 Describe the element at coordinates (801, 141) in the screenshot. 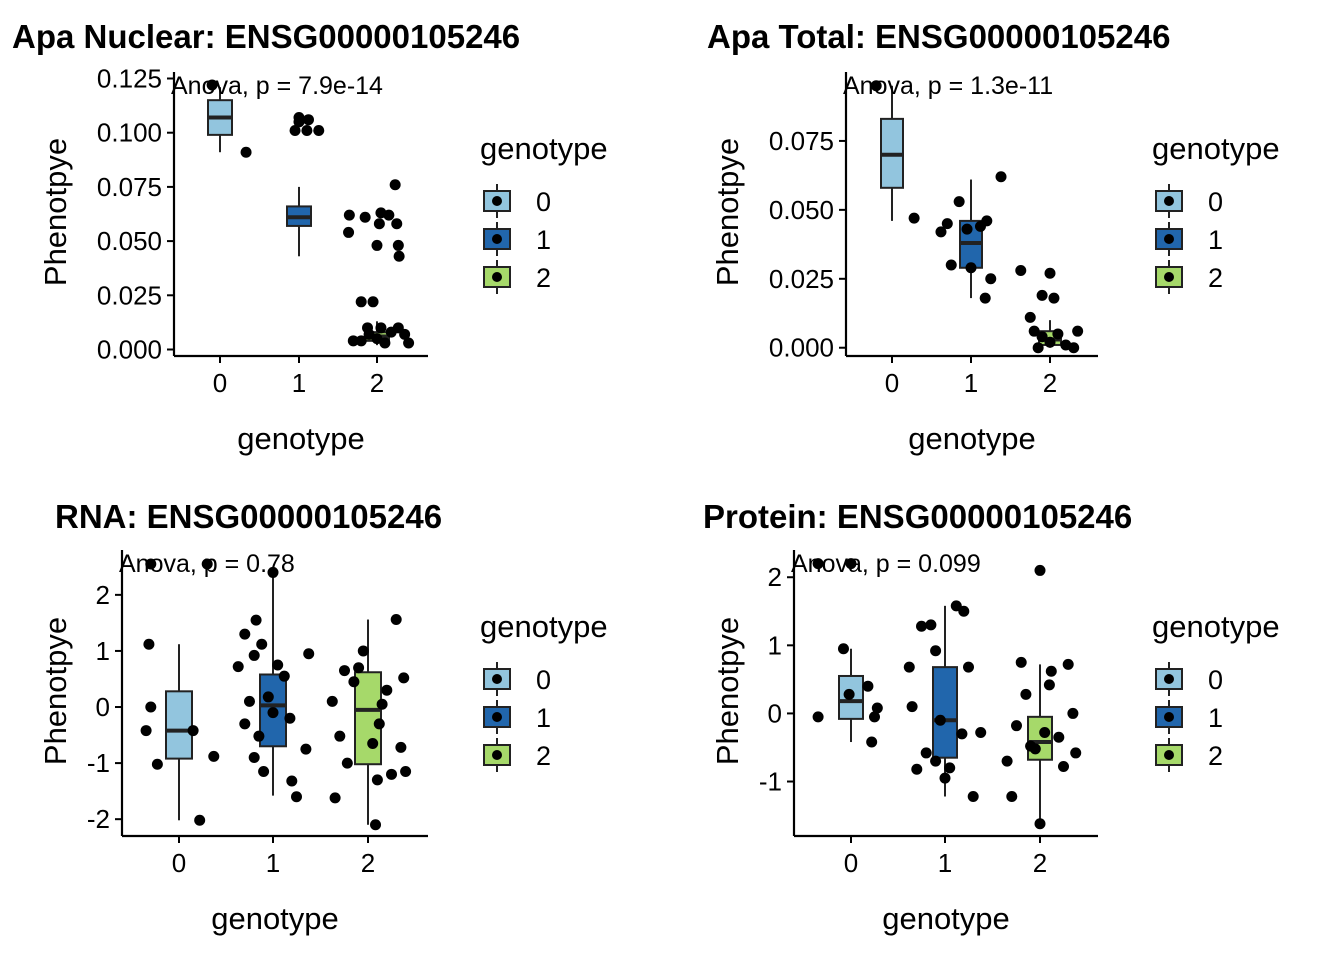

I see `y-tick-label: 0.075` at that location.